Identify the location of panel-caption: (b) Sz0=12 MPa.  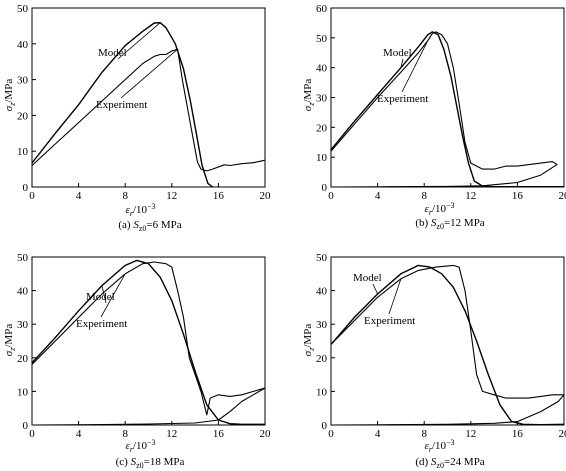
(449, 224).